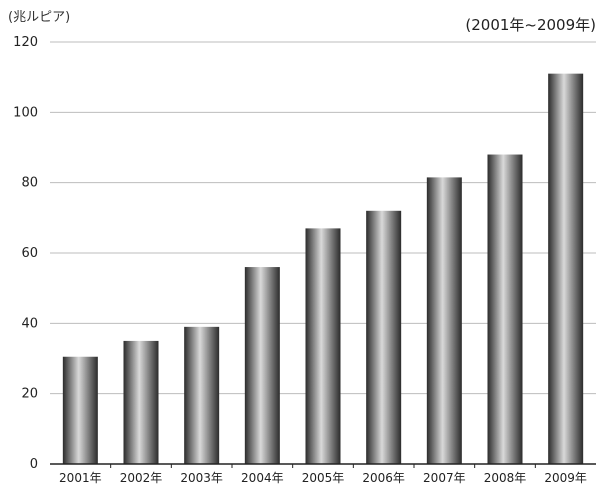 The image size is (601, 486). What do you see at coordinates (262, 365) in the screenshot?
I see `bar-2004年` at bounding box center [262, 365].